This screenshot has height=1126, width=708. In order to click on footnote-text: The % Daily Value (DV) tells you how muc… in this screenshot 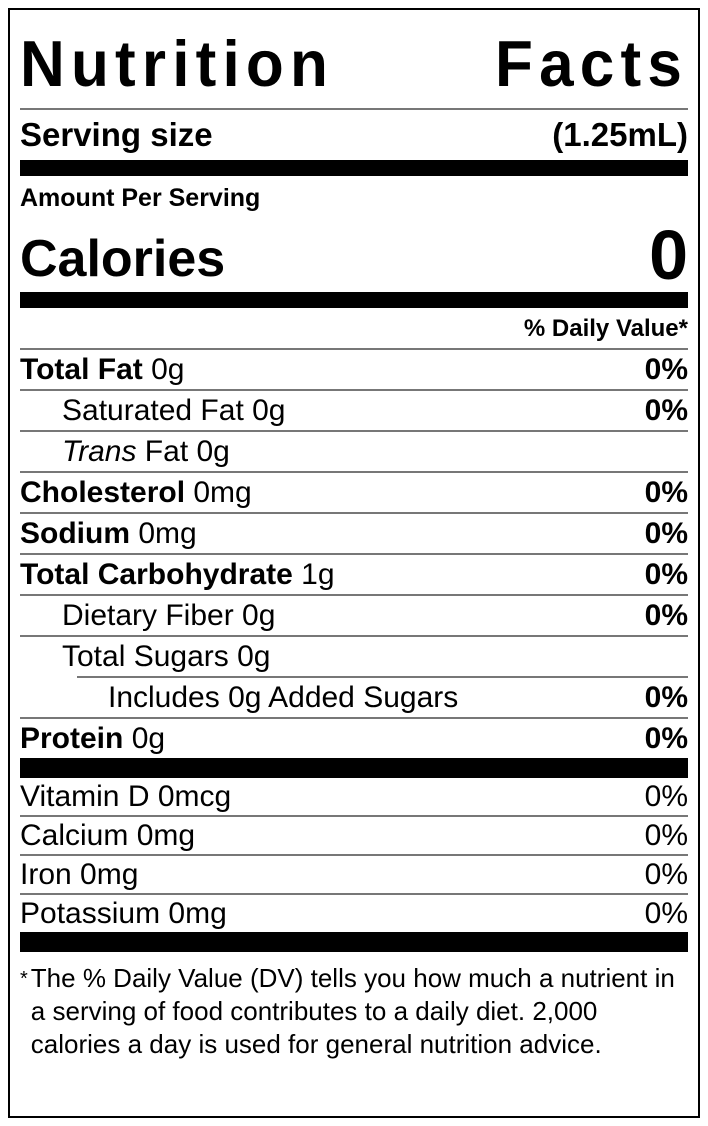, I will do `click(352, 1011)`.